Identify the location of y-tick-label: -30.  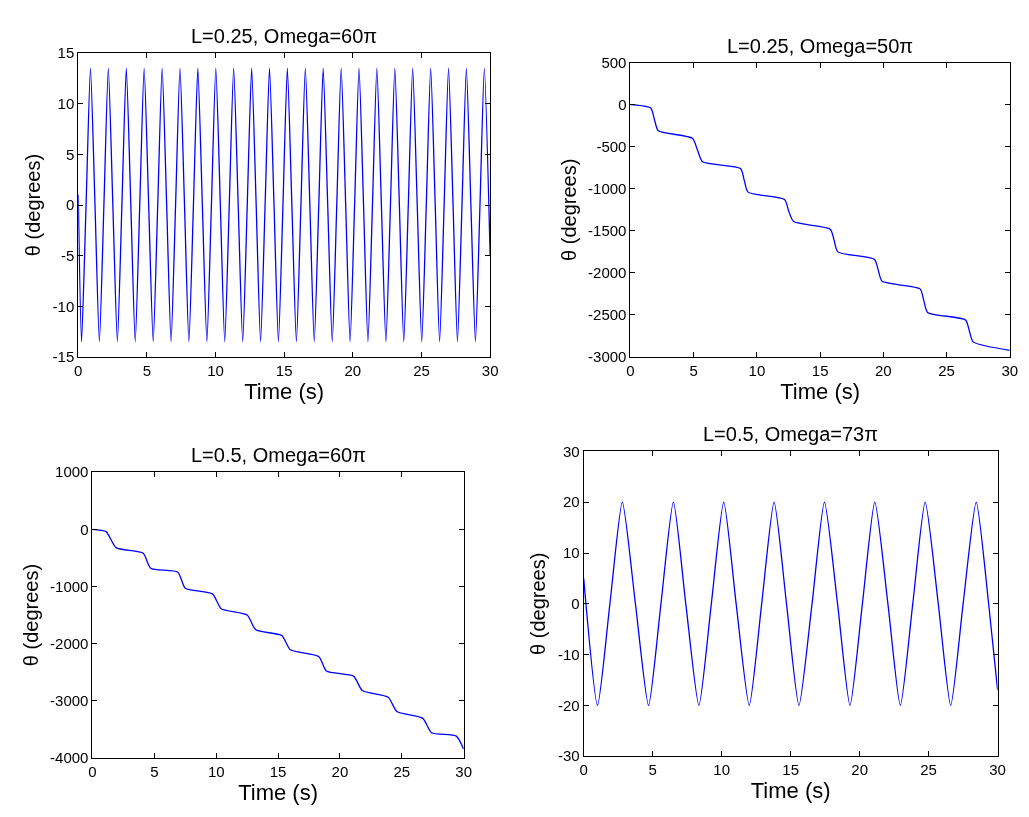
(569, 756).